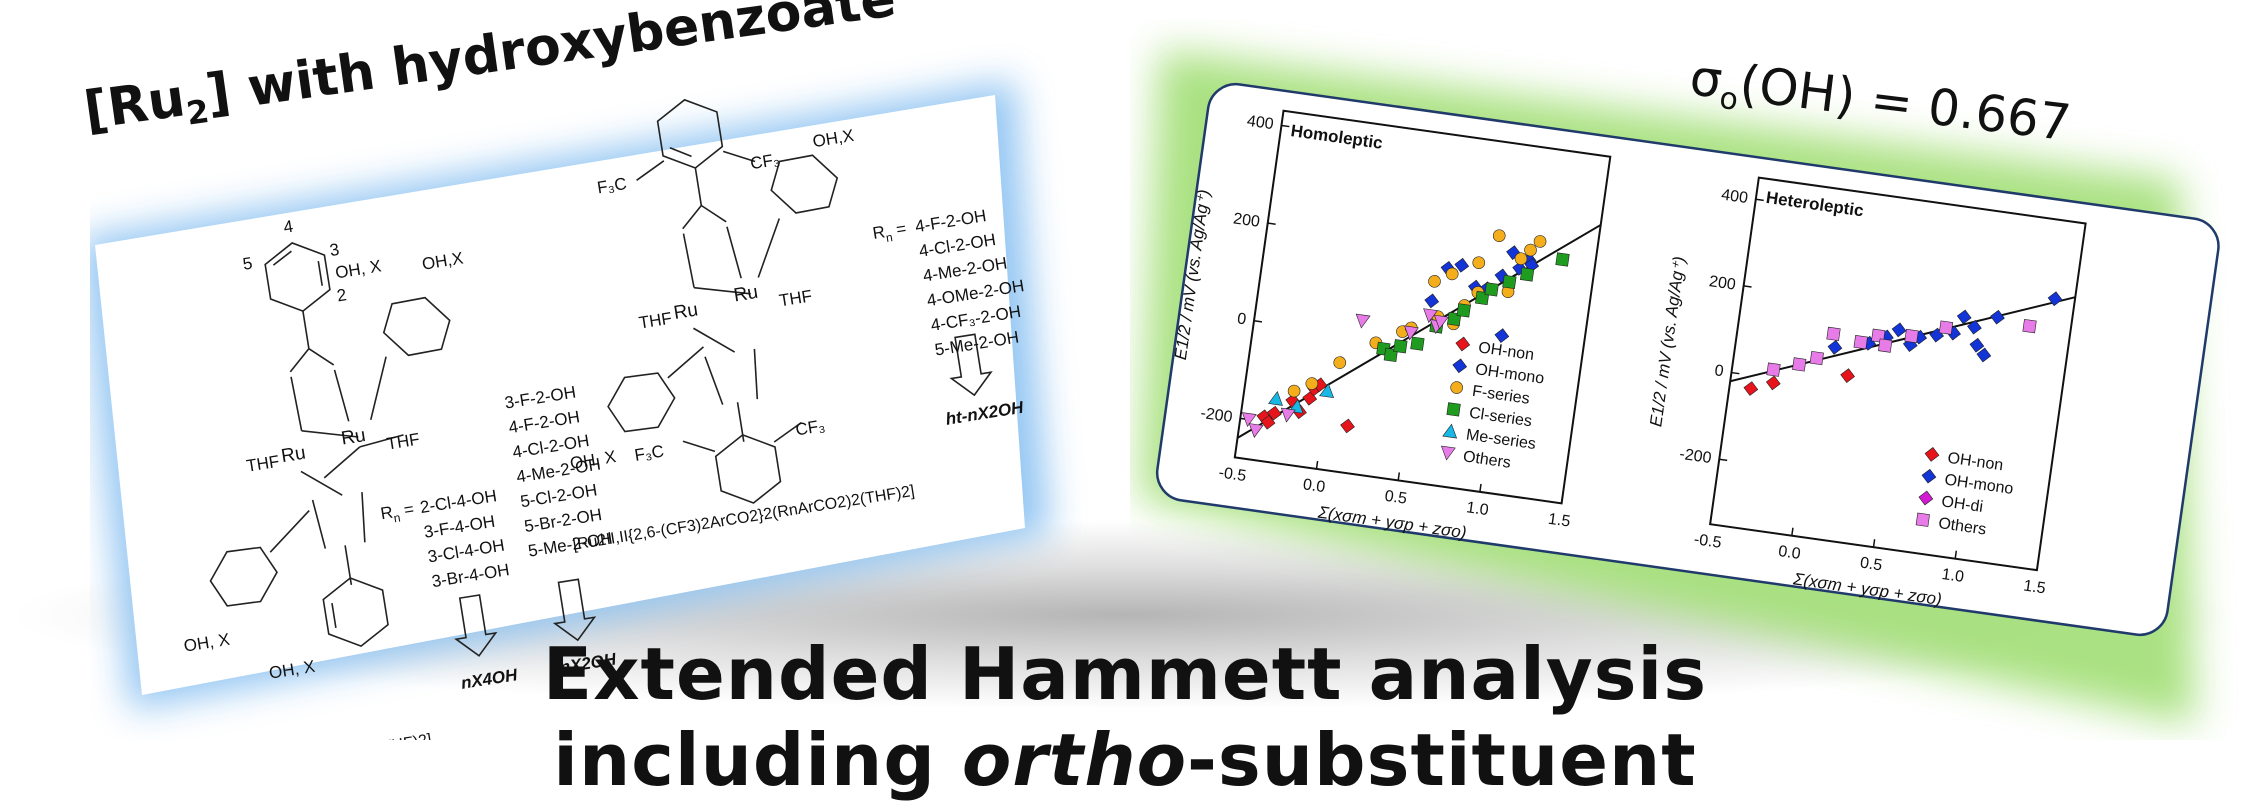 This screenshot has width=2250, height=810. Describe the element at coordinates (745, 294) in the screenshot. I see `label-ru2-right-complex: Ru` at that location.